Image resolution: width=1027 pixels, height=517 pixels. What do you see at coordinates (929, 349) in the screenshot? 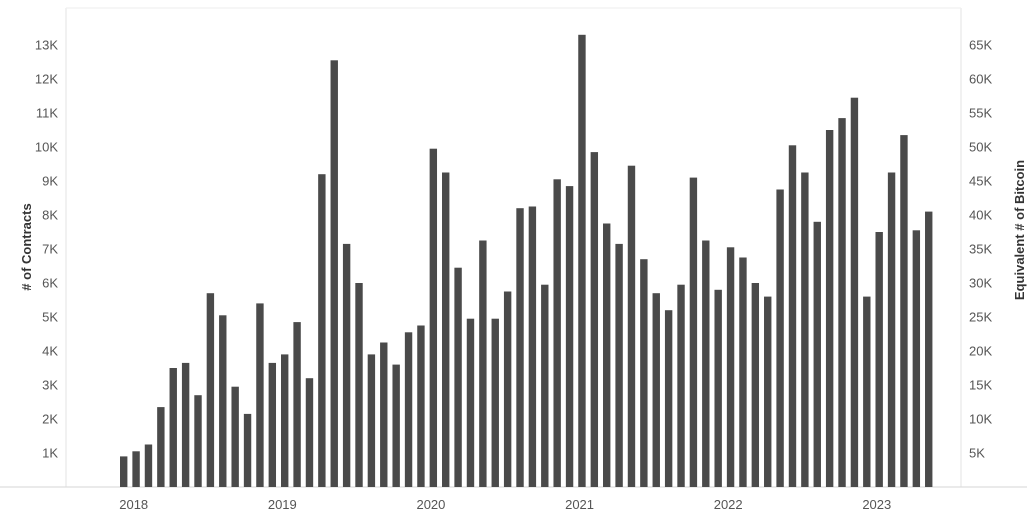
I see `bar-undefined` at bounding box center [929, 349].